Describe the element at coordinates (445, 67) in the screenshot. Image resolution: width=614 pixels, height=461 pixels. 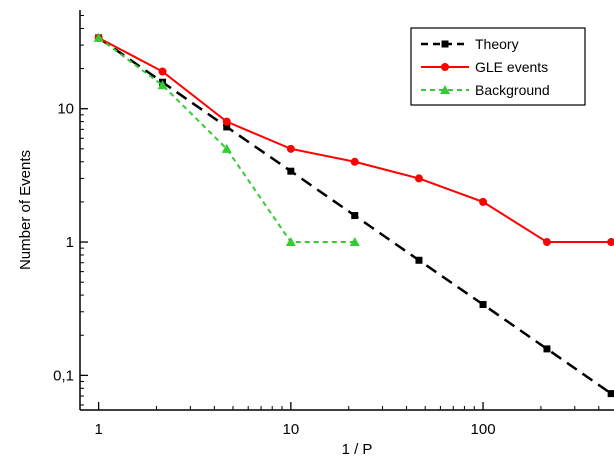
I see `legend-marker-gle-events` at that location.